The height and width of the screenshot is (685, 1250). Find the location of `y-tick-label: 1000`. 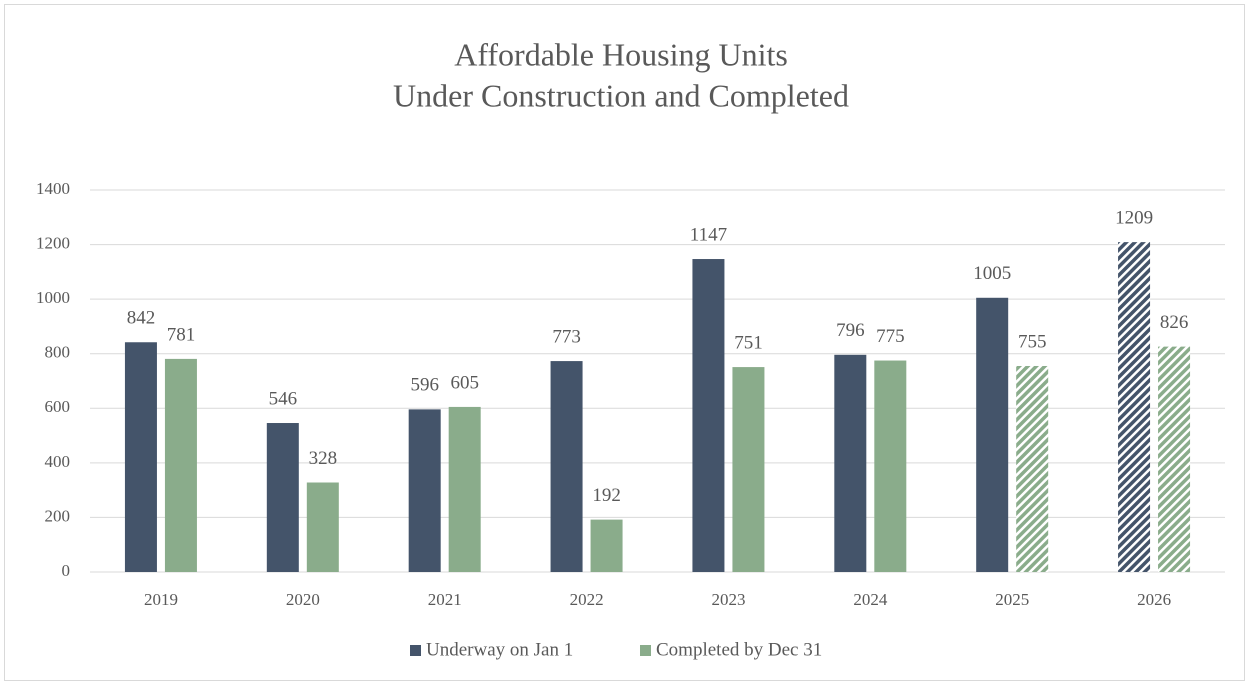

y-tick-label: 1000 is located at coordinates (53, 297).